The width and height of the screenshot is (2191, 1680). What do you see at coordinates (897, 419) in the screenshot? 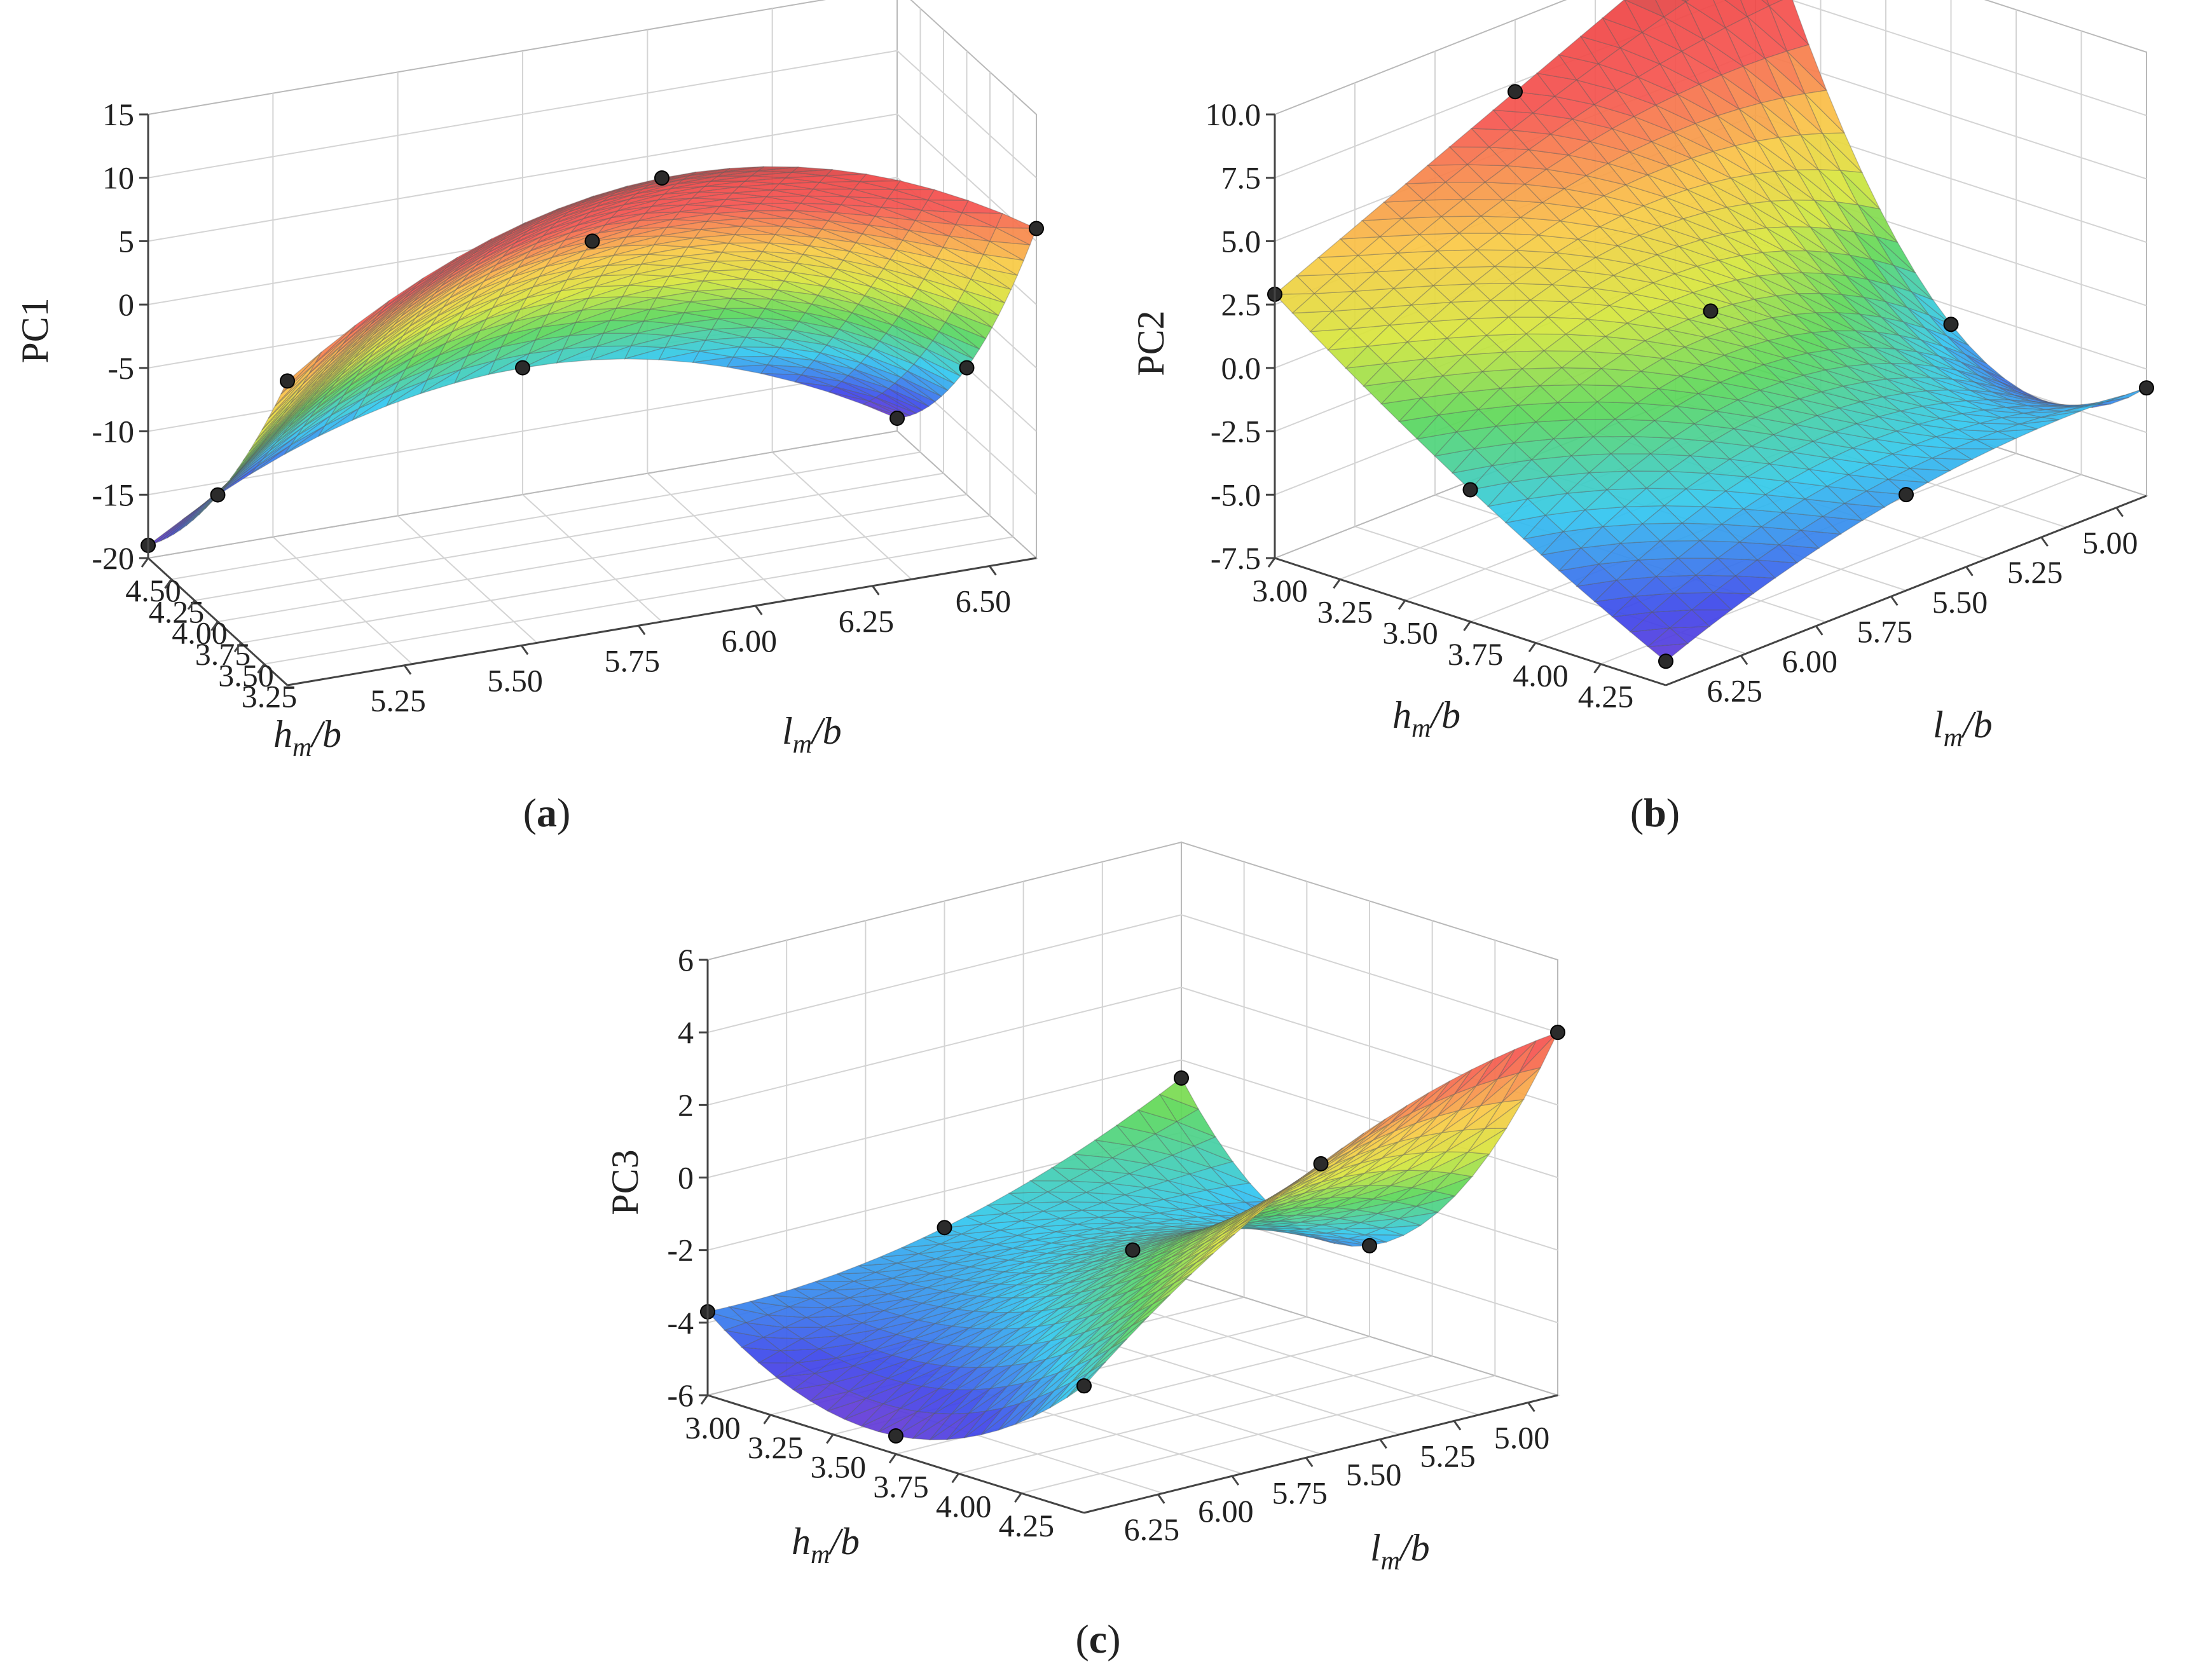
I see `data-point` at bounding box center [897, 419].